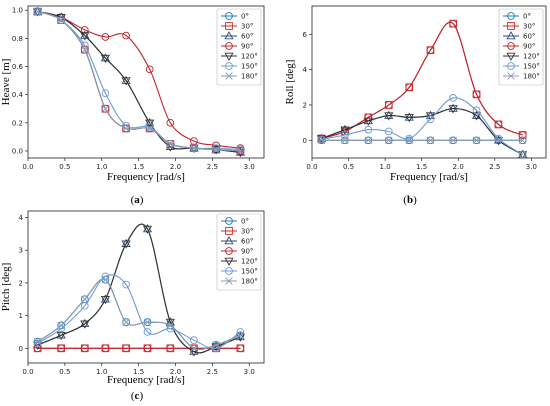  What do you see at coordinates (521, 76) in the screenshot?
I see `legend-entry: 180°` at bounding box center [521, 76].